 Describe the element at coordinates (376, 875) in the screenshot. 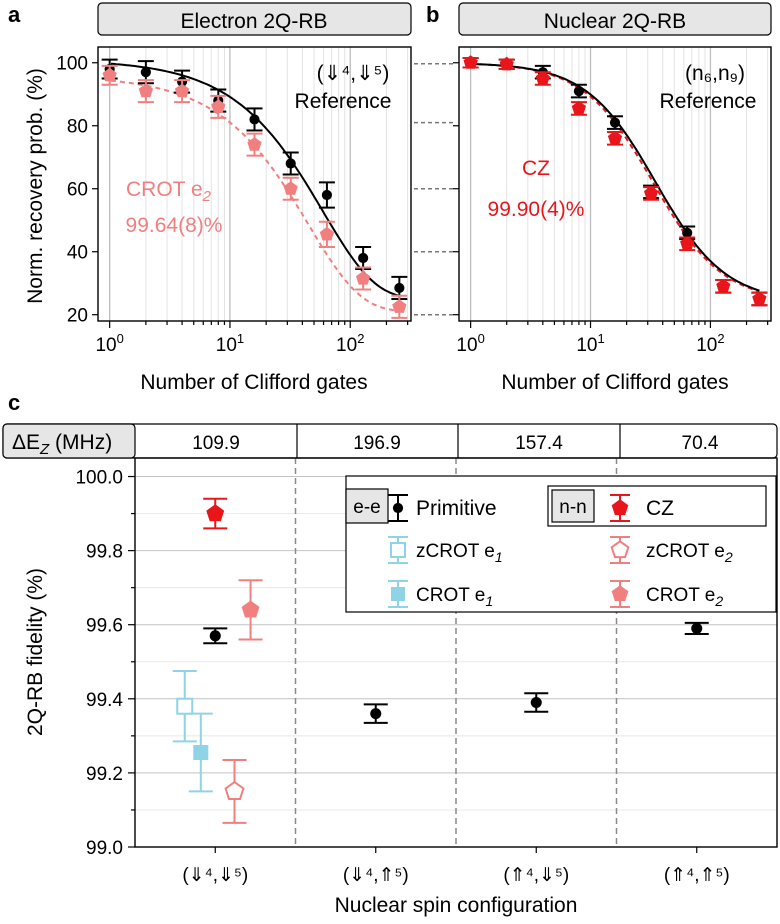

I see `x-tick-label: (⇓⁴,⇑⁵)` at that location.